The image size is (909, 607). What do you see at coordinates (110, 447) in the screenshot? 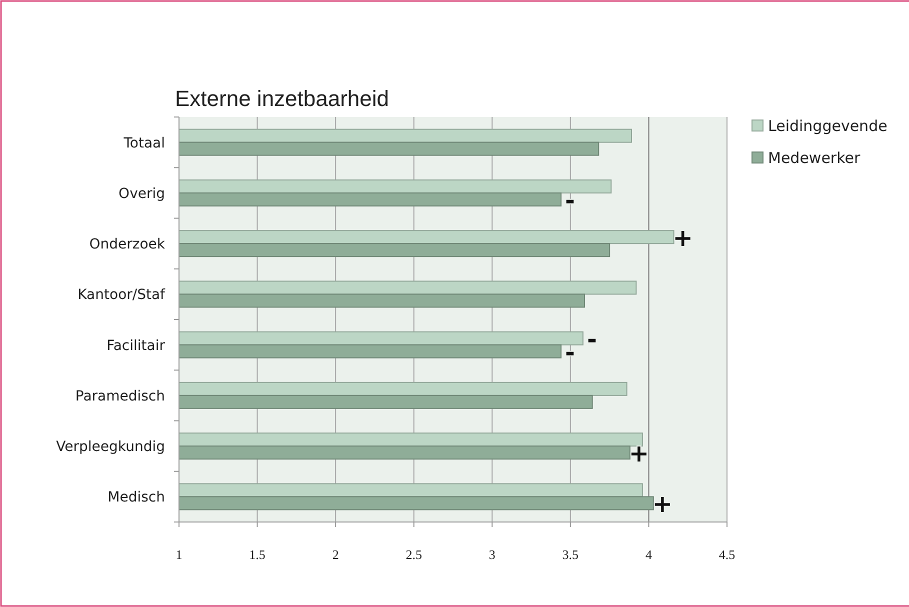
I see `y-tick-label: Verpleegkundig` at bounding box center [110, 447].